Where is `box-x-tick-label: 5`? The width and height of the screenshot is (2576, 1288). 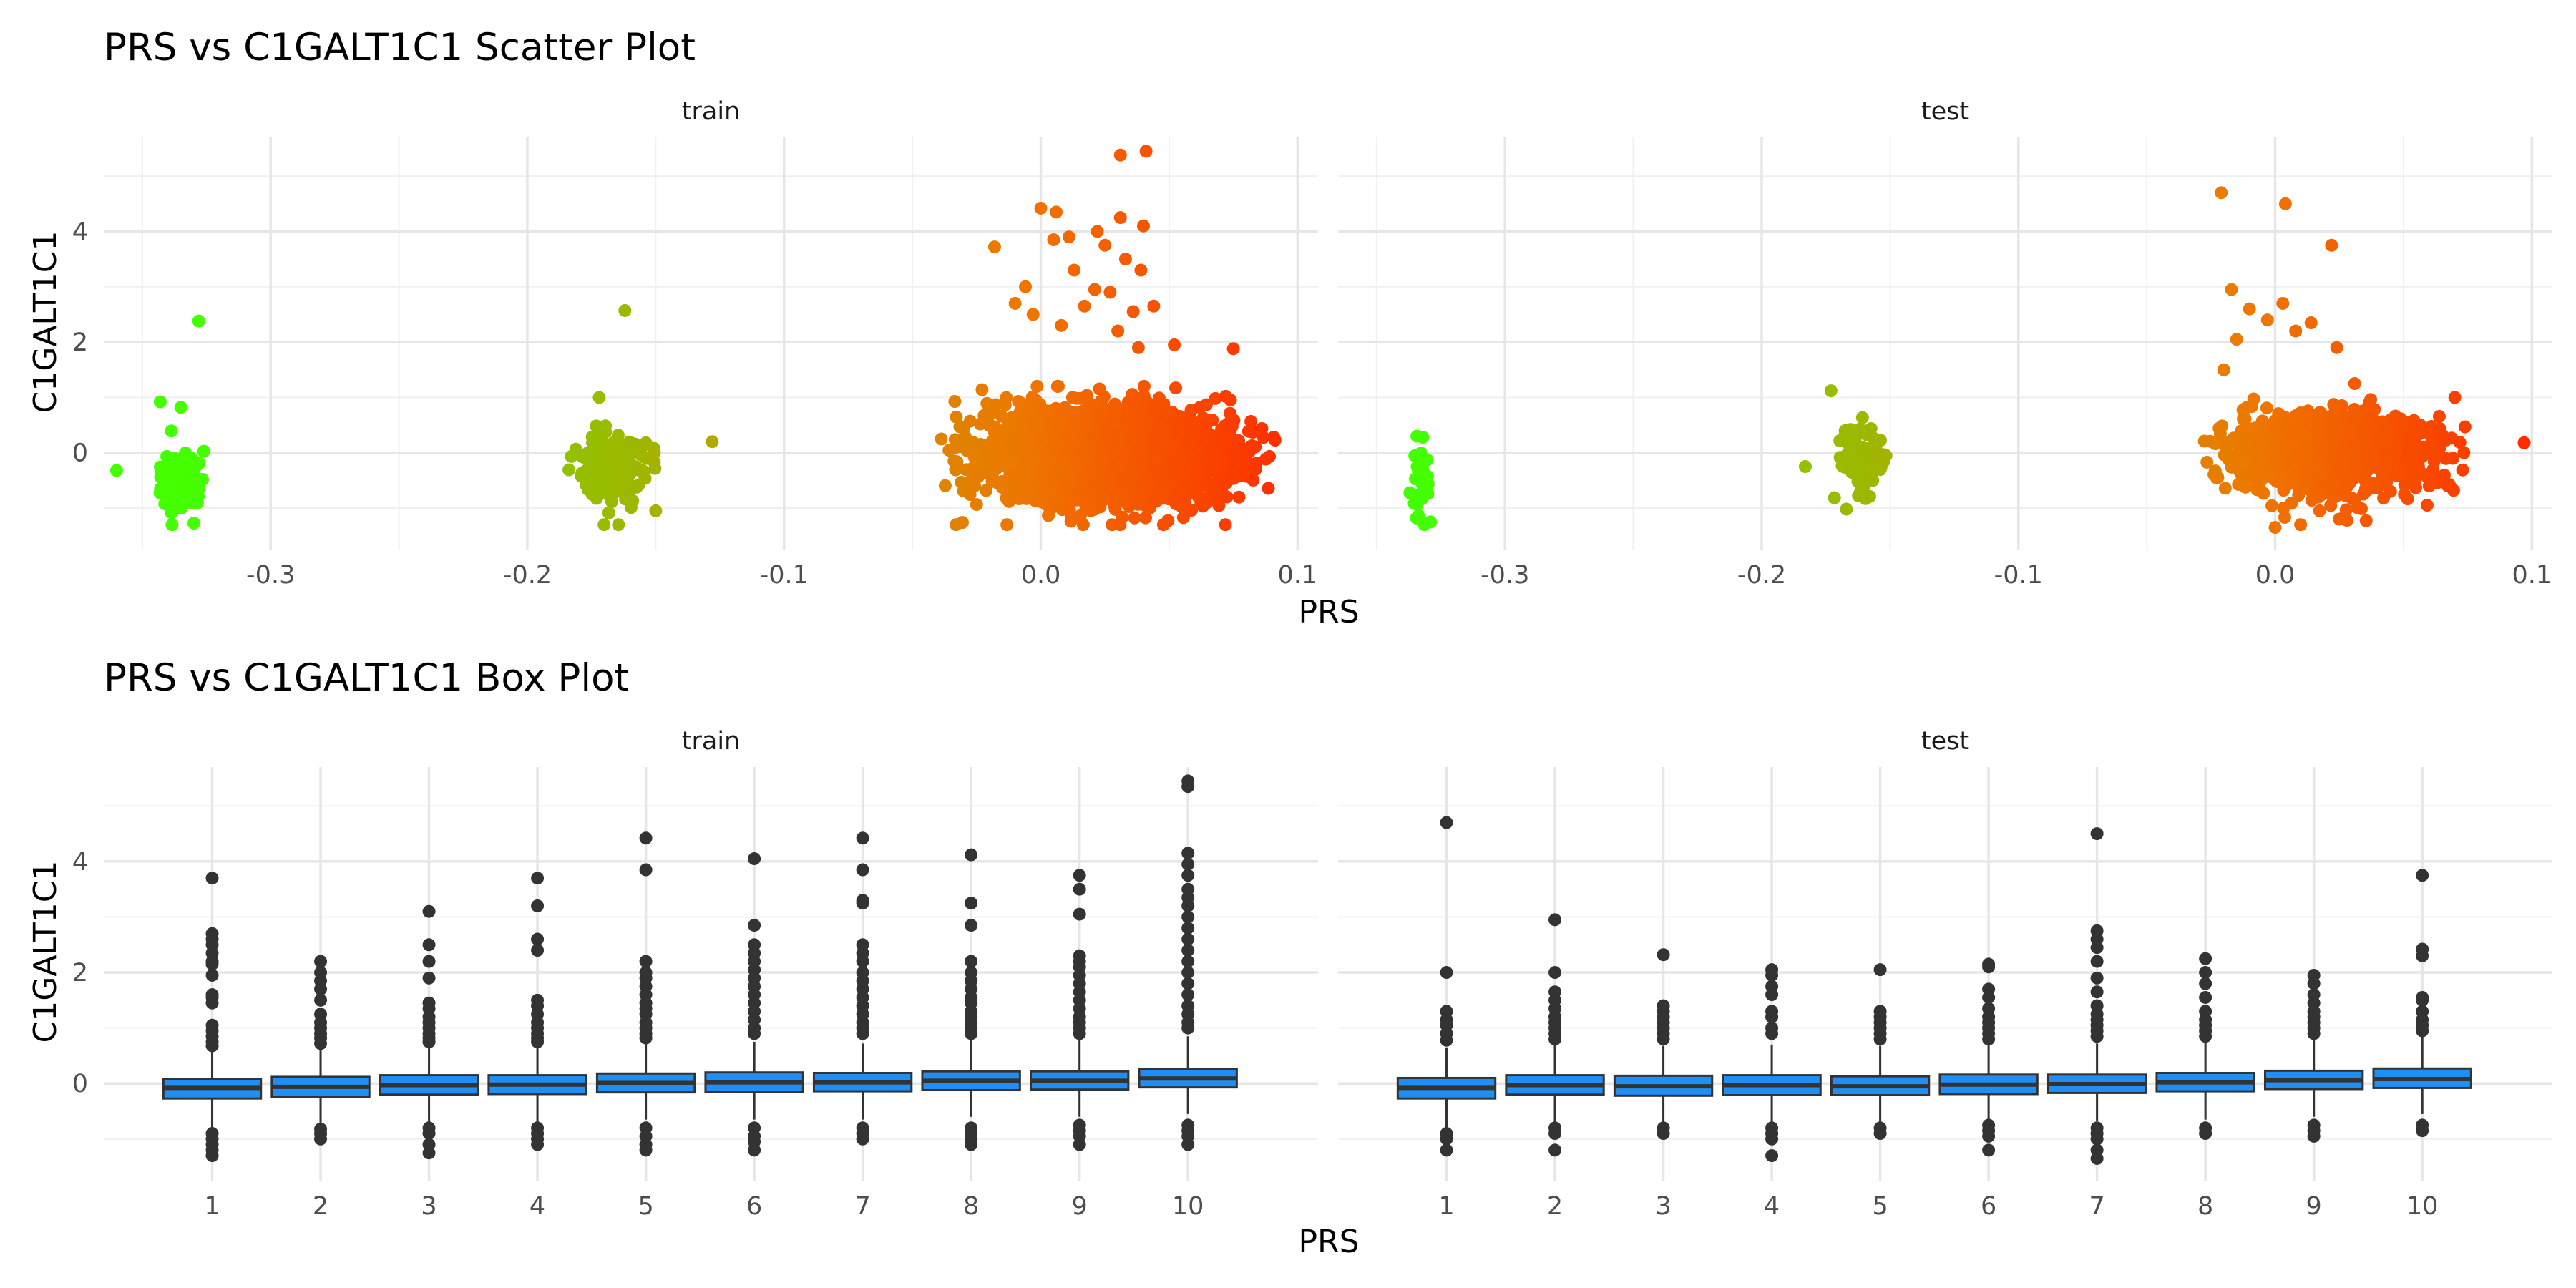
box-x-tick-label: 5 is located at coordinates (1880, 1206).